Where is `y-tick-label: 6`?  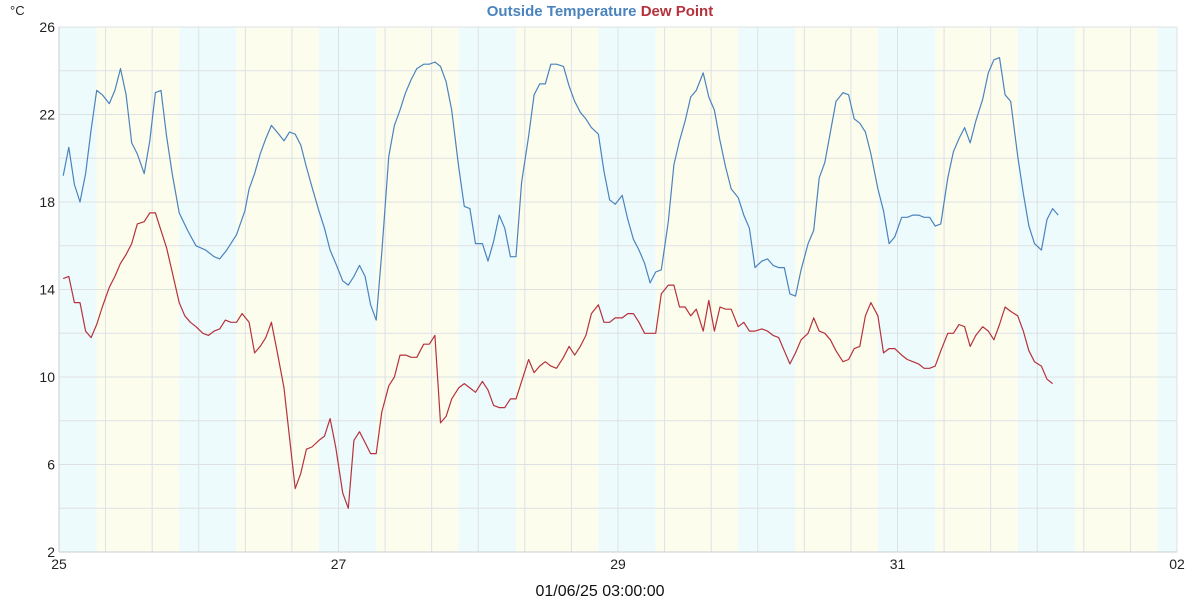 y-tick-label: 6 is located at coordinates (51, 465).